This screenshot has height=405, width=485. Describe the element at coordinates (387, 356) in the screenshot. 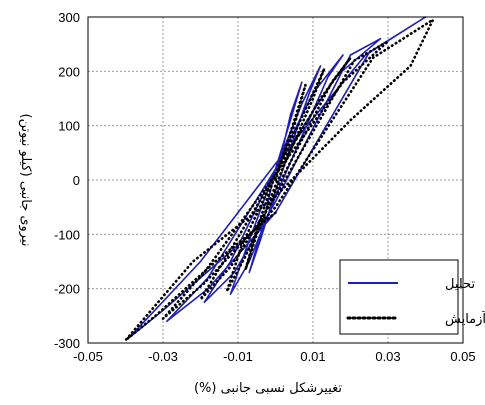

I see `x-tick-label: 0.03` at that location.